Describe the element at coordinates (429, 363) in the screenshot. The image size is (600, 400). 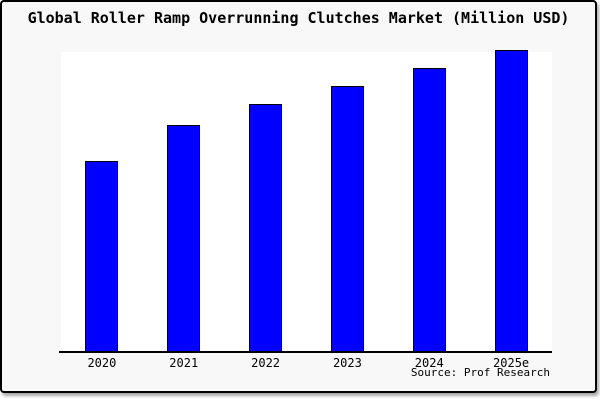
I see `x-tick-label-2024: 2024` at that location.